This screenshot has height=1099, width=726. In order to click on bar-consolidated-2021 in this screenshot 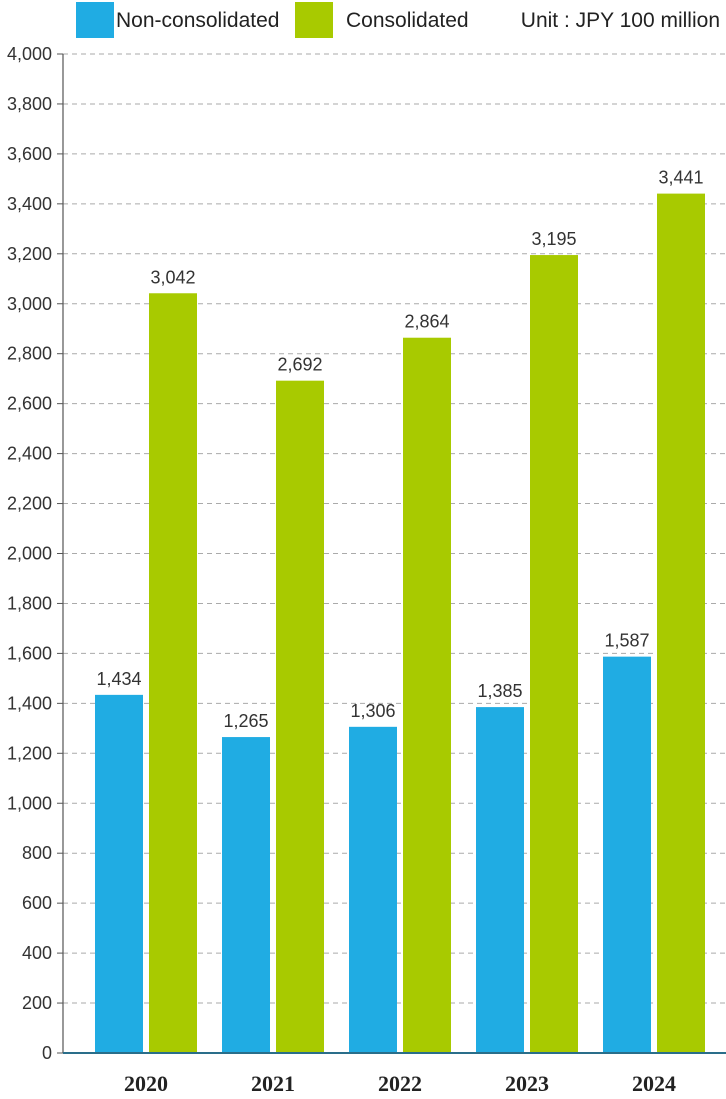, I will do `click(300, 717)`.